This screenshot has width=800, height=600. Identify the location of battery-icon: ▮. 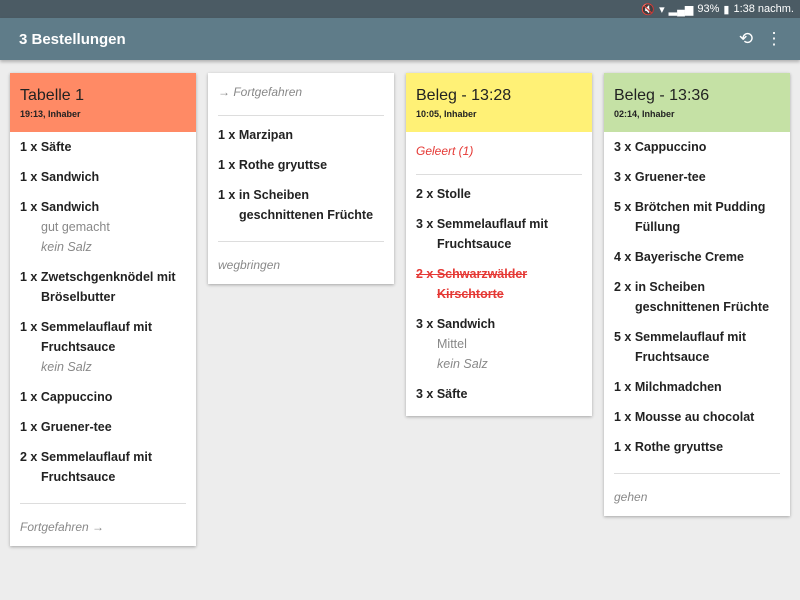
(726, 9).